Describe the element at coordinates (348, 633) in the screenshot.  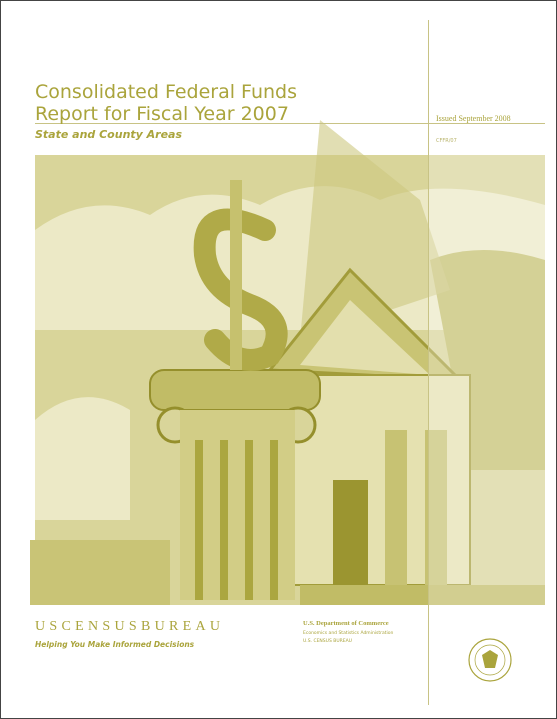
I see `department-line: Economics and Statistics Administration` at that location.